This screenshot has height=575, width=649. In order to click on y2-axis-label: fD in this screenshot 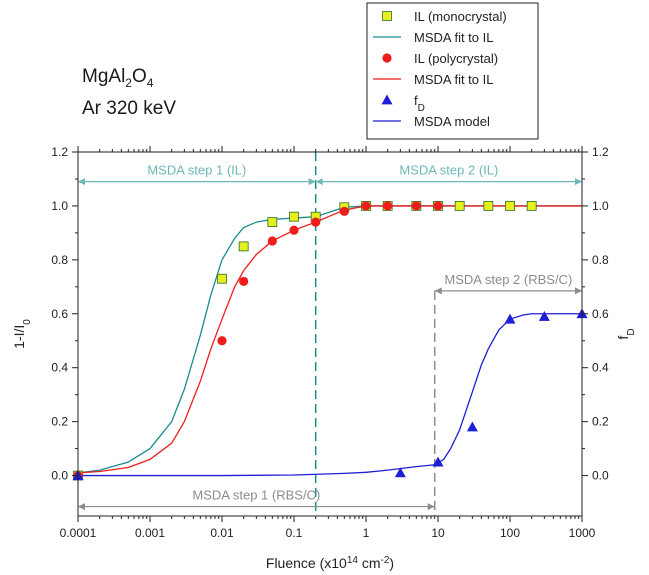, I will do `click(626, 333)`.